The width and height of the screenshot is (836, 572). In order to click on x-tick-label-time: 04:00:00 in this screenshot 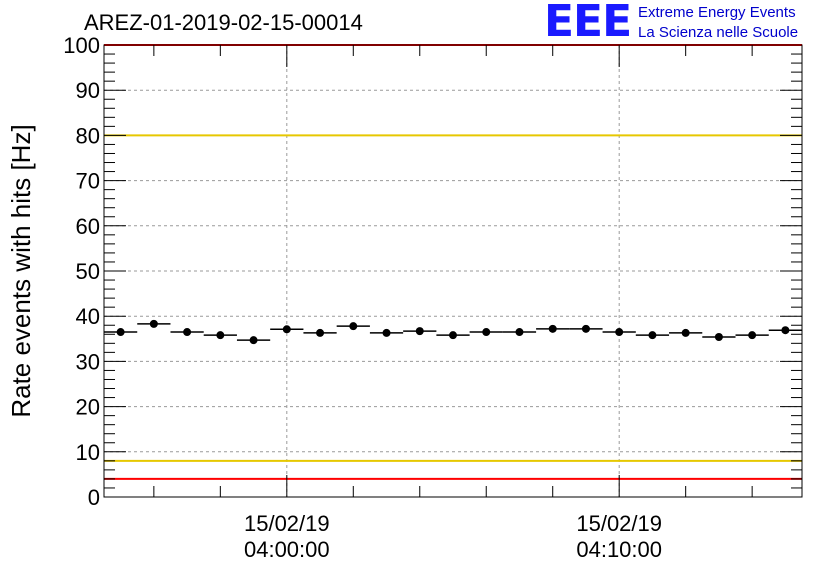, I will do `click(287, 549)`.